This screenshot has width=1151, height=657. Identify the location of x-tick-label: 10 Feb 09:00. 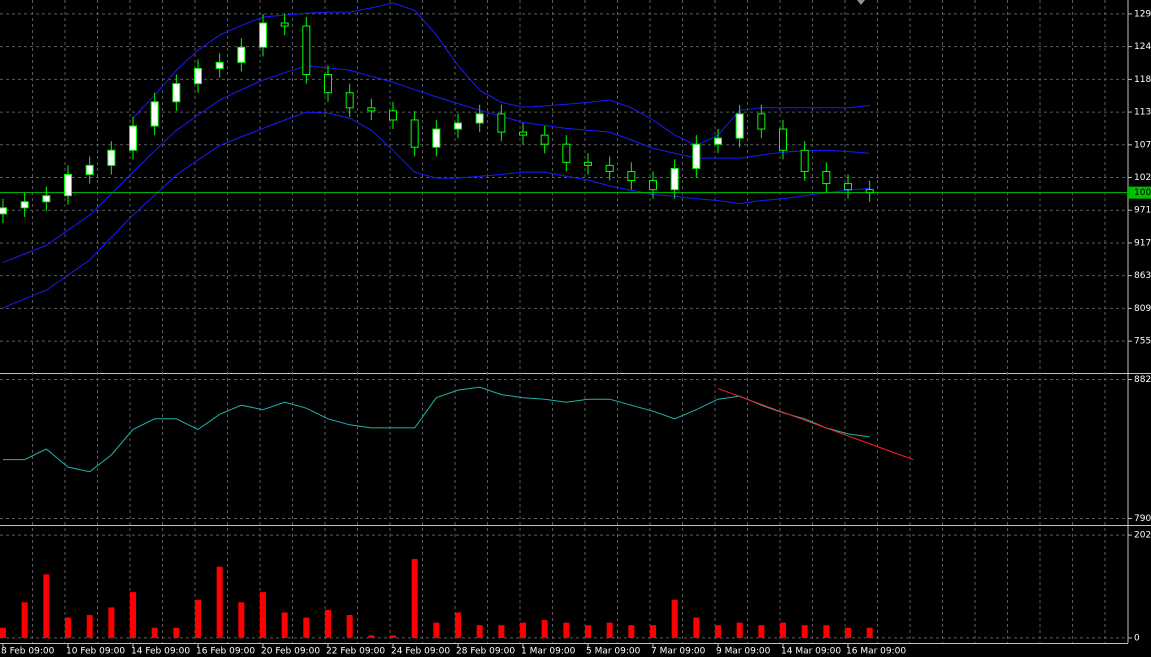
(95, 652).